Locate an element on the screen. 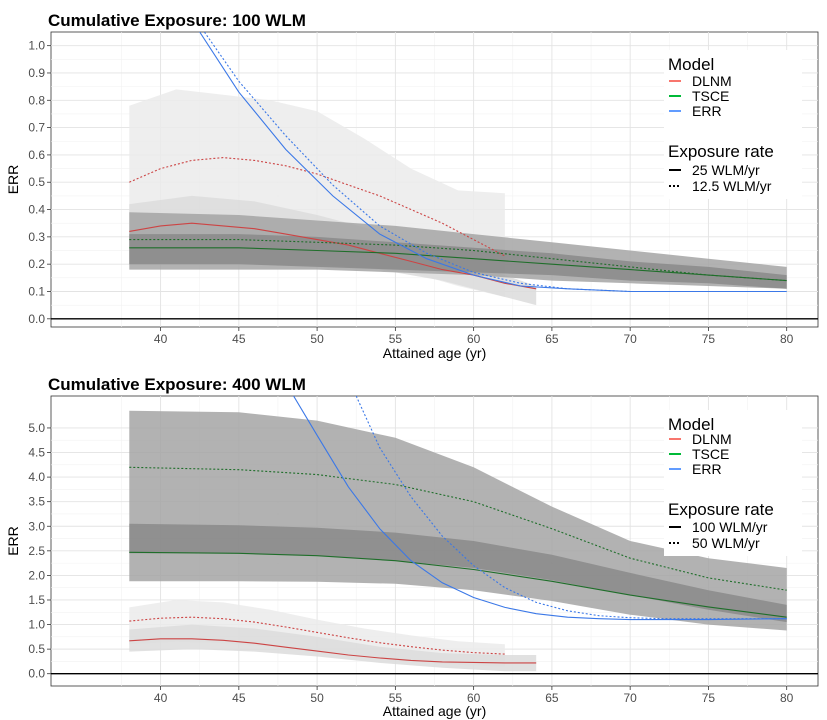 This screenshot has width=827, height=720. y-tick-label: 0.4 is located at coordinates (36, 210).